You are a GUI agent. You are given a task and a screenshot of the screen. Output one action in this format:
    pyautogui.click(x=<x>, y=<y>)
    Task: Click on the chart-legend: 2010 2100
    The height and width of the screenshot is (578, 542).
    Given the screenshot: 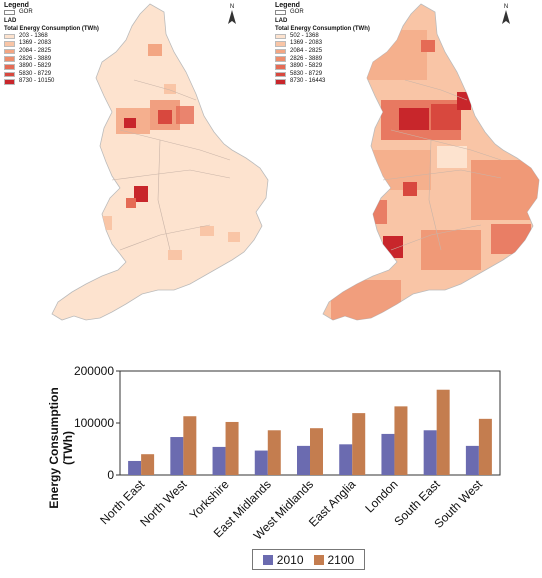 What is the action you would take?
    pyautogui.click(x=308, y=559)
    